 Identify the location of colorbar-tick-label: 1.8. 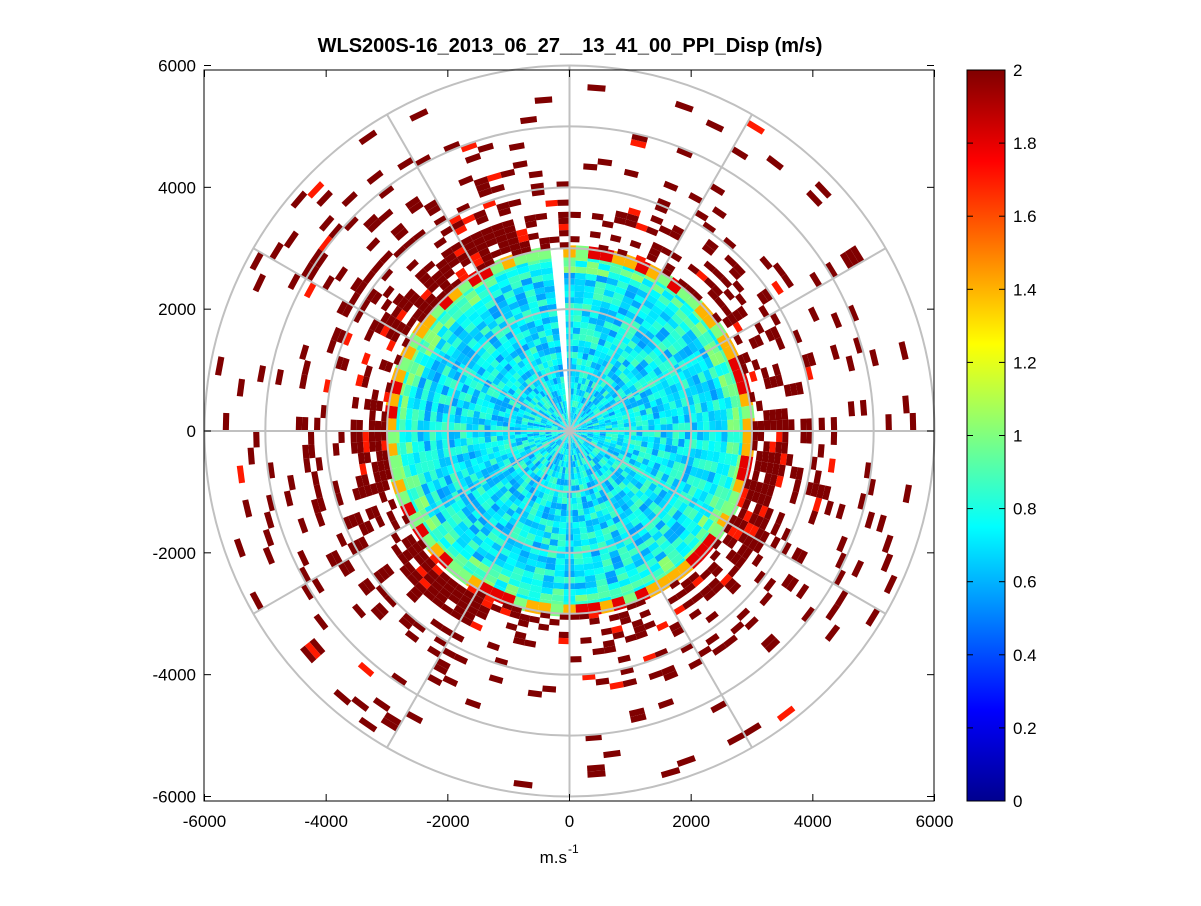
(1025, 143).